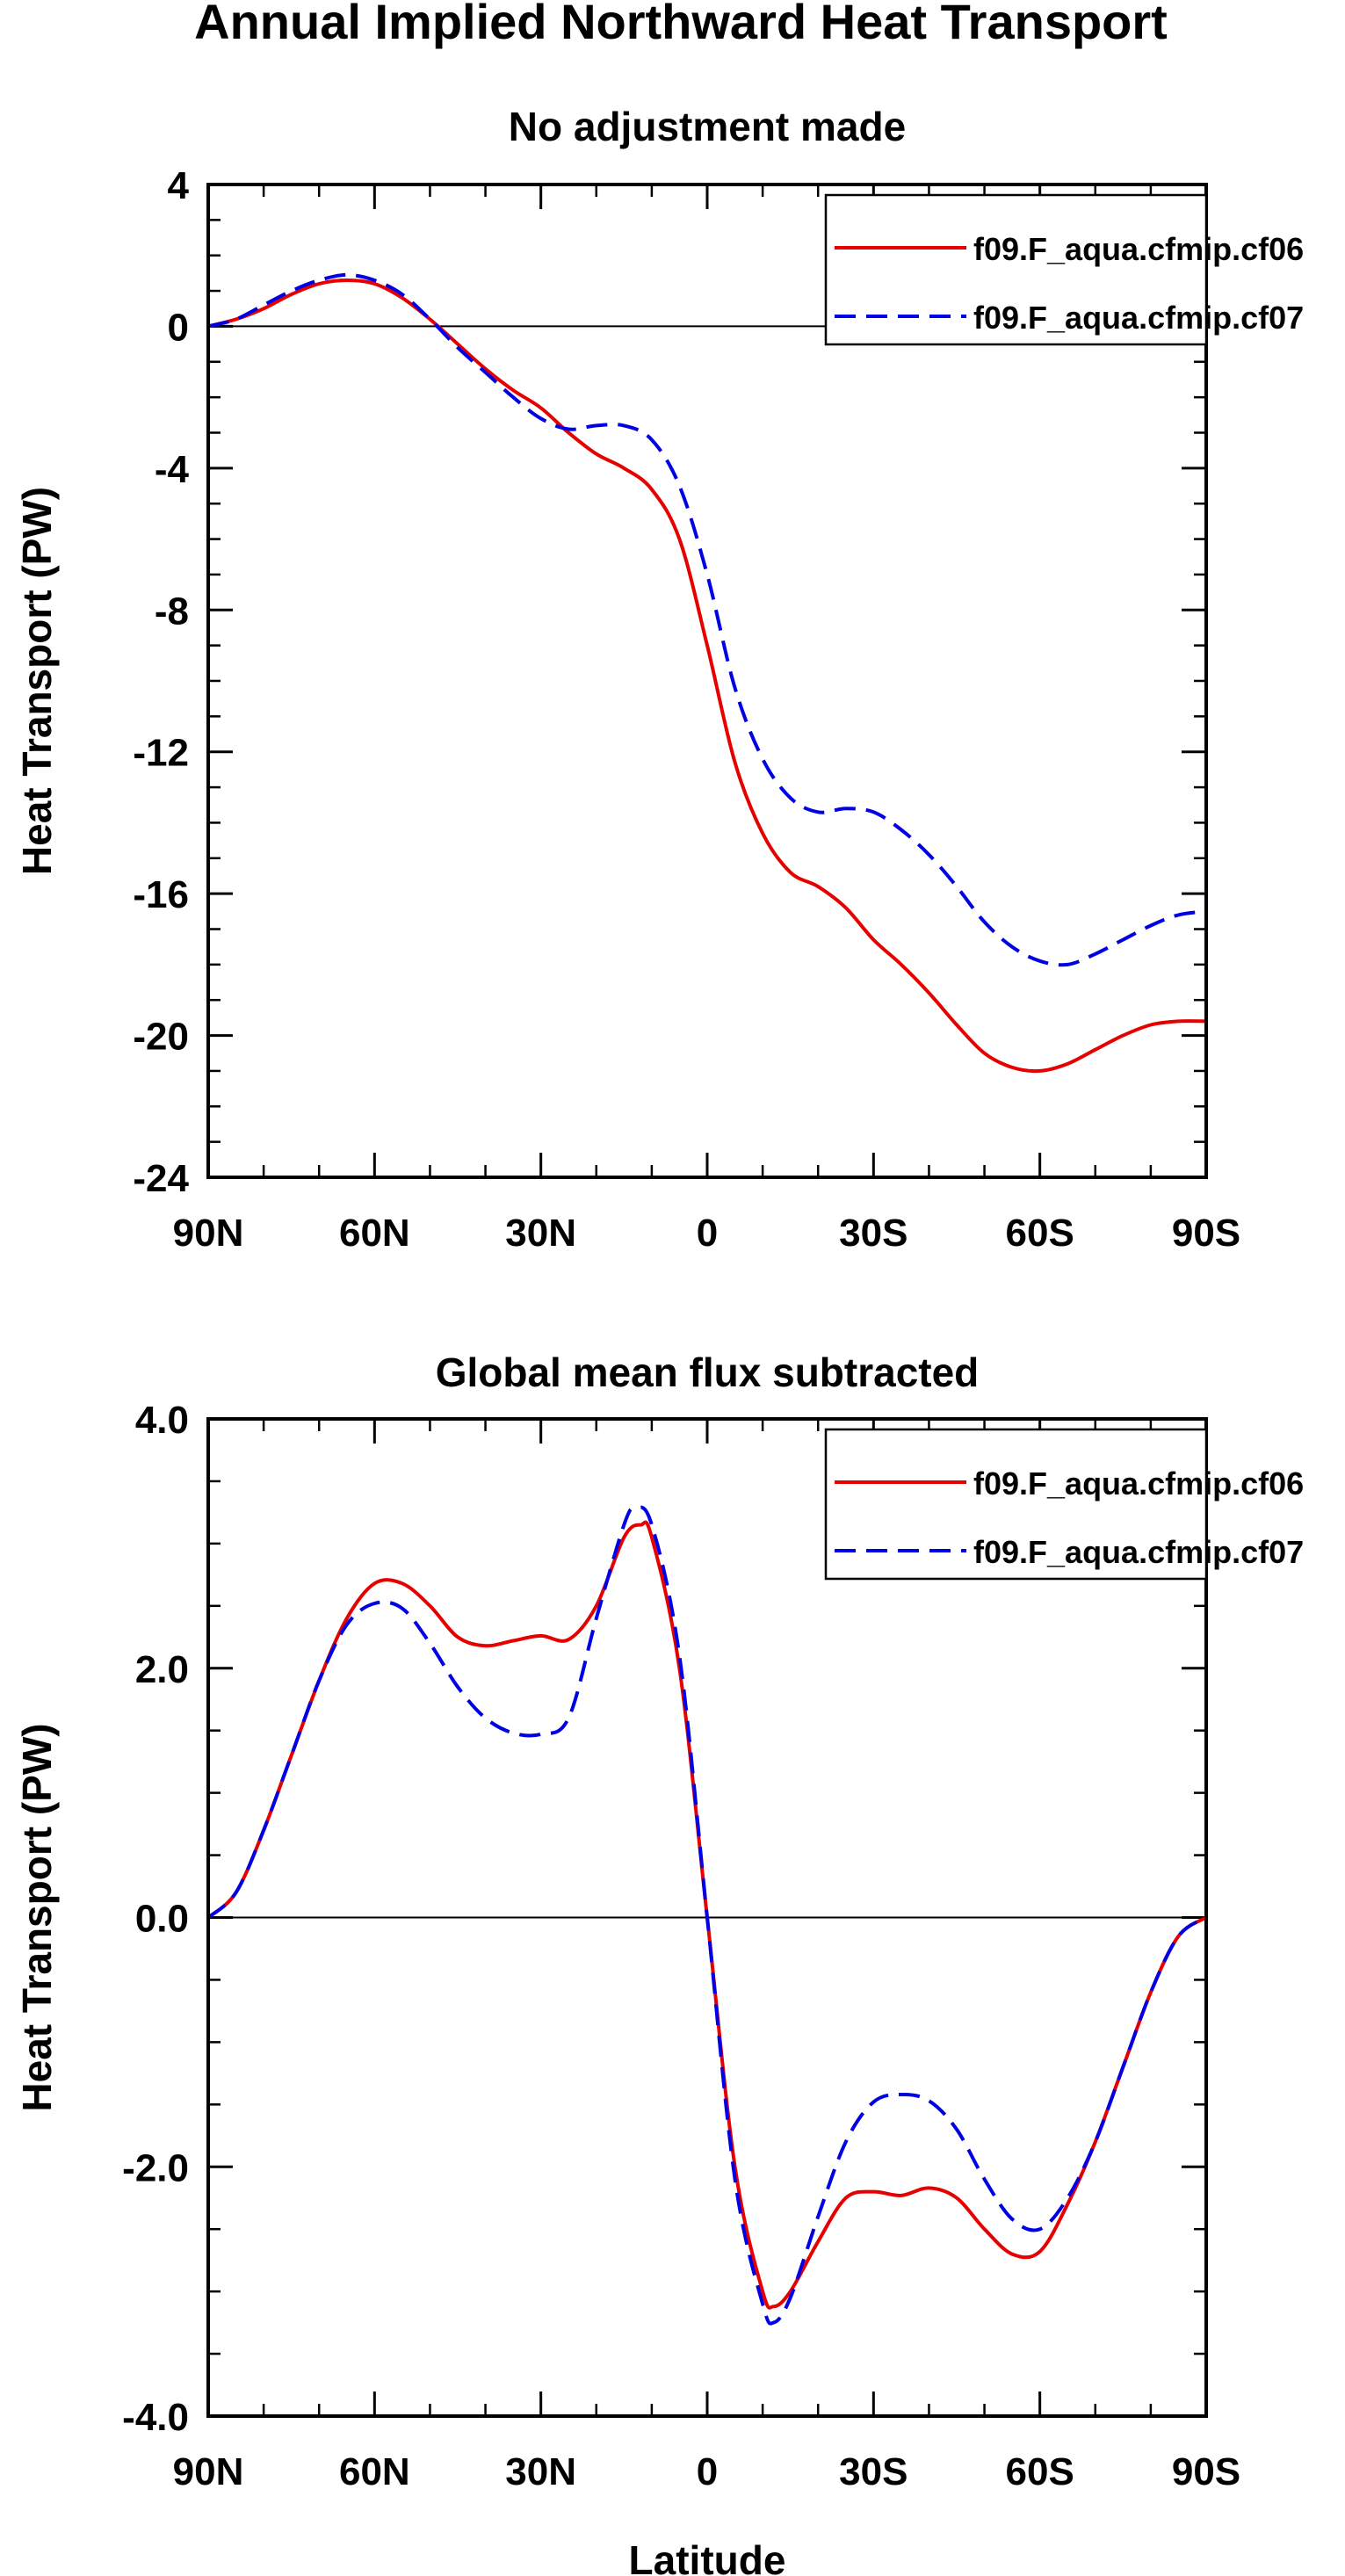 This screenshot has height=2576, width=1345. What do you see at coordinates (708, 1372) in the screenshot?
I see `panel-title: Global mean flux subtracted` at bounding box center [708, 1372].